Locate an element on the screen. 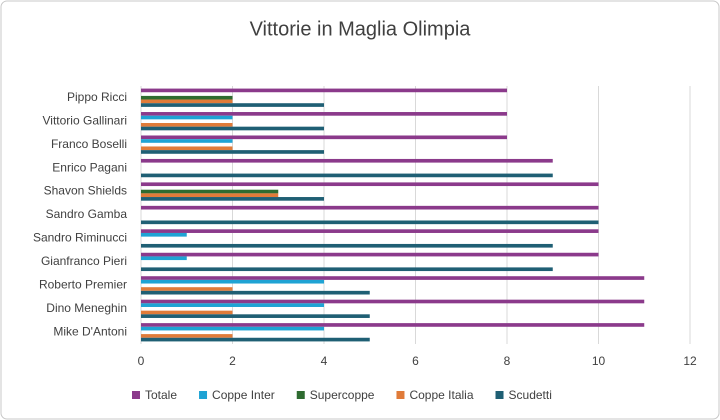 This screenshot has width=720, height=420. y-tick-label: Sandro Riminucci is located at coordinates (80, 238).